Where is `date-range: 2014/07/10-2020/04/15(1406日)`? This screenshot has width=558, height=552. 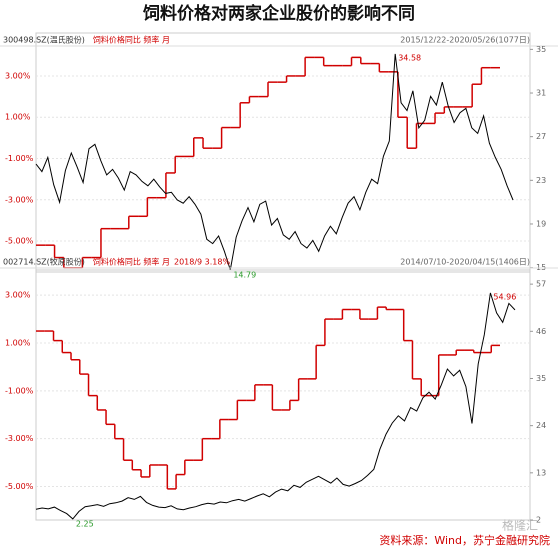
date-range: 2014/07/10-2020/04/15(1406日) is located at coordinates (465, 262).